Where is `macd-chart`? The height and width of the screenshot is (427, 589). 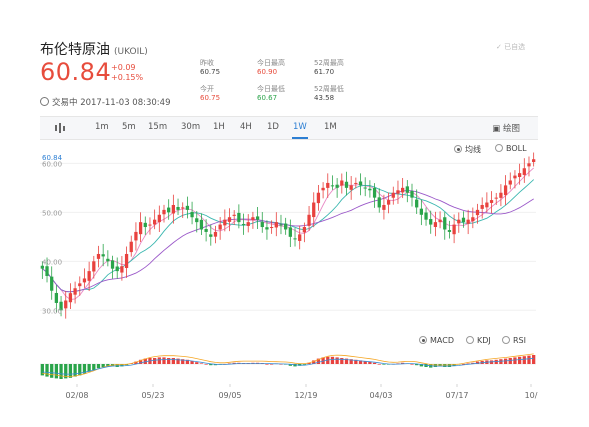
macd-chart is located at coordinates (290, 362).